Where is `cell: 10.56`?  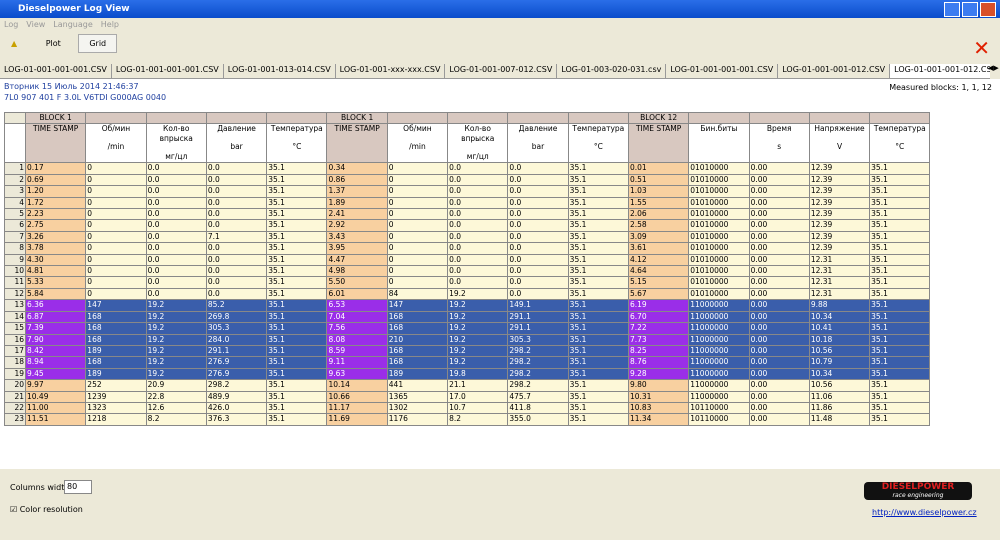
cell: 10.56 is located at coordinates (839, 351).